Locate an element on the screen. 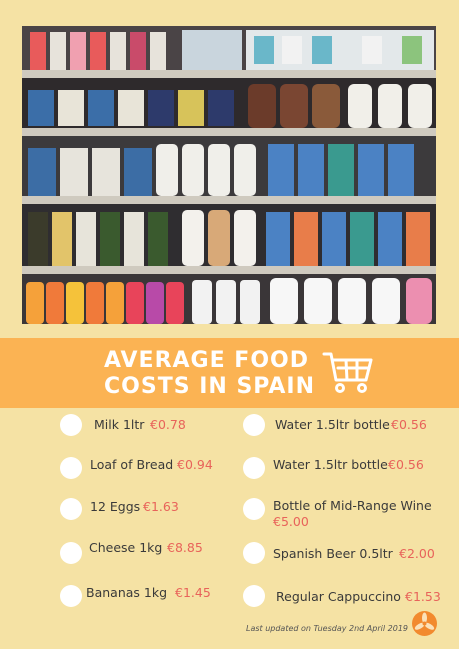 The height and width of the screenshot is (649, 459). title-banner is located at coordinates (229, 373).